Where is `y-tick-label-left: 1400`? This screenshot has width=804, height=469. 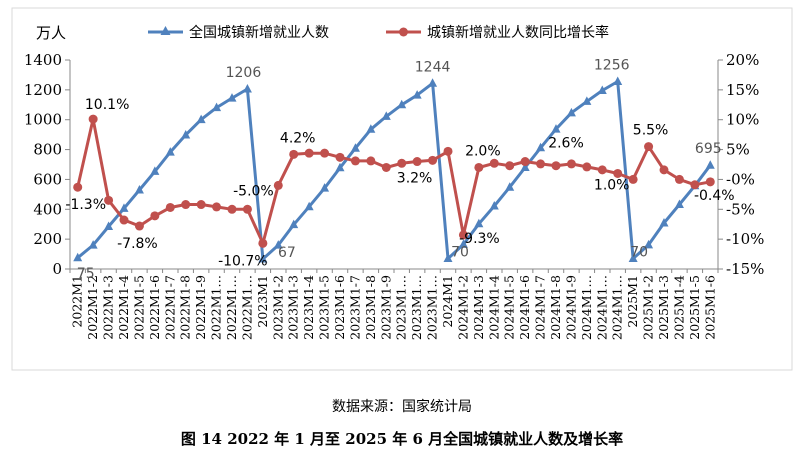 y-tick-label-left: 1400 is located at coordinates (43, 60).